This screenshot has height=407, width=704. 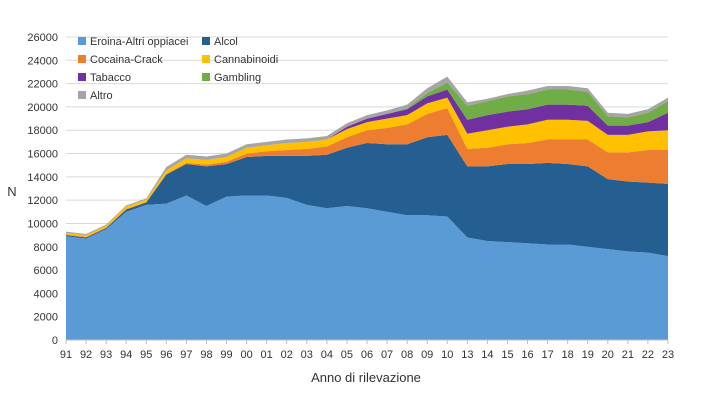 I want to click on y-tick-label: 2000, so click(x=46, y=318).